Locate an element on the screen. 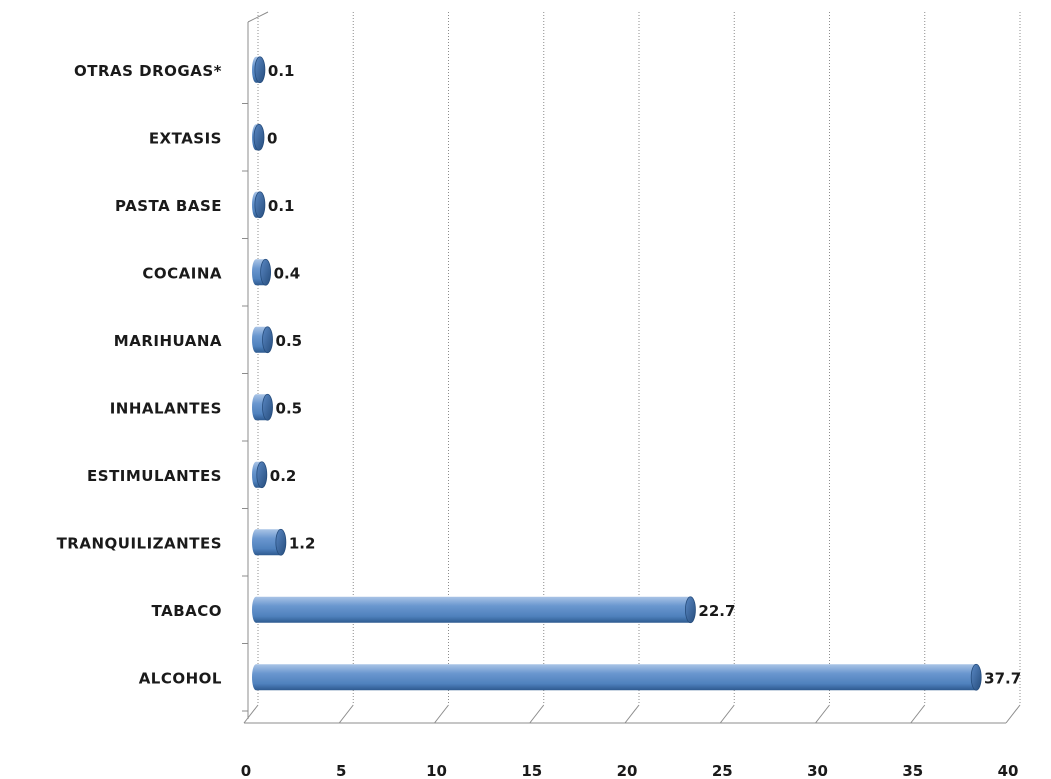 This screenshot has height=779, width=1051. y-axis-top is located at coordinates (258, 17).